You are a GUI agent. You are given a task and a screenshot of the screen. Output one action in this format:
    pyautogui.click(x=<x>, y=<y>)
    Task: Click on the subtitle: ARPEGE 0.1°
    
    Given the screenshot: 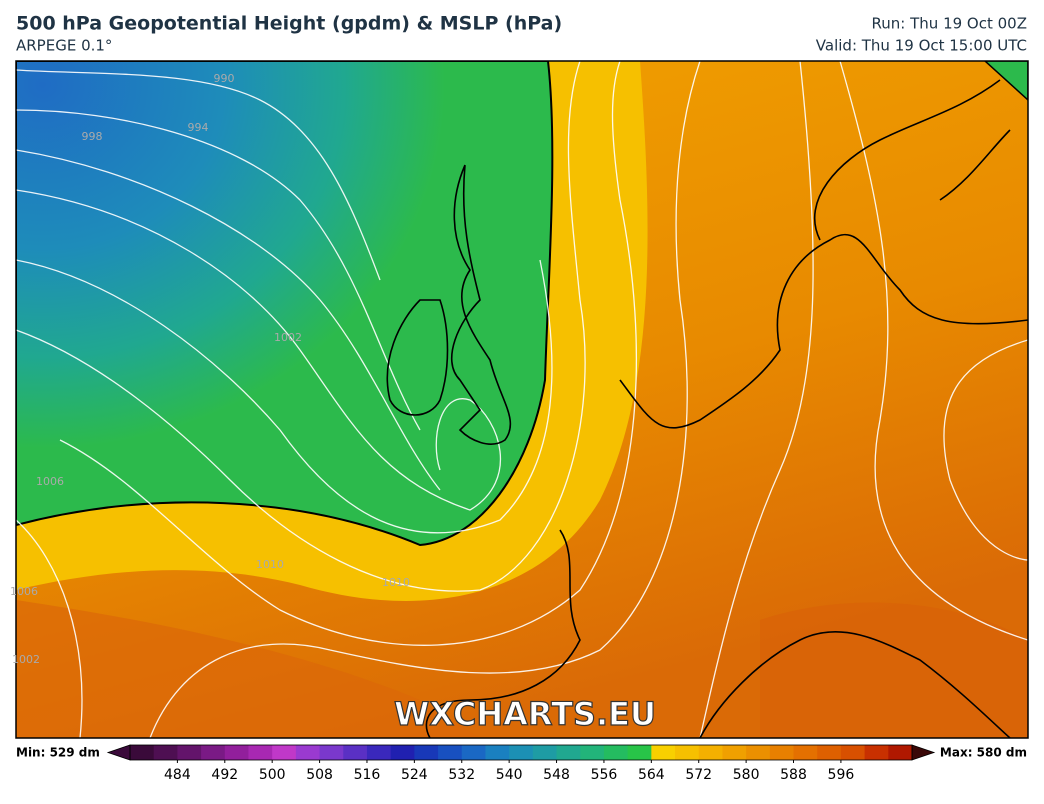 What is the action you would take?
    pyautogui.click(x=64, y=46)
    